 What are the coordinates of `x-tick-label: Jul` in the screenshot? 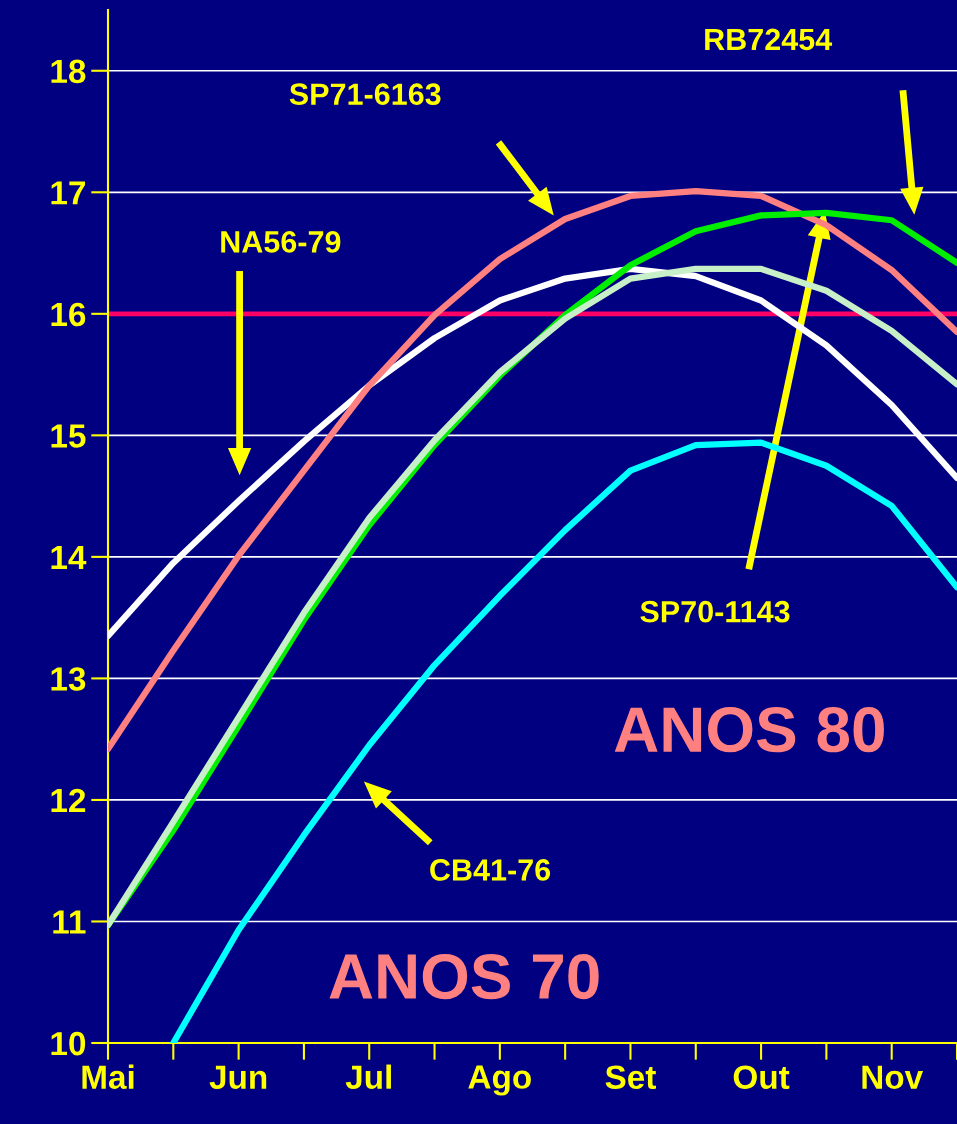 It's located at (368, 1077).